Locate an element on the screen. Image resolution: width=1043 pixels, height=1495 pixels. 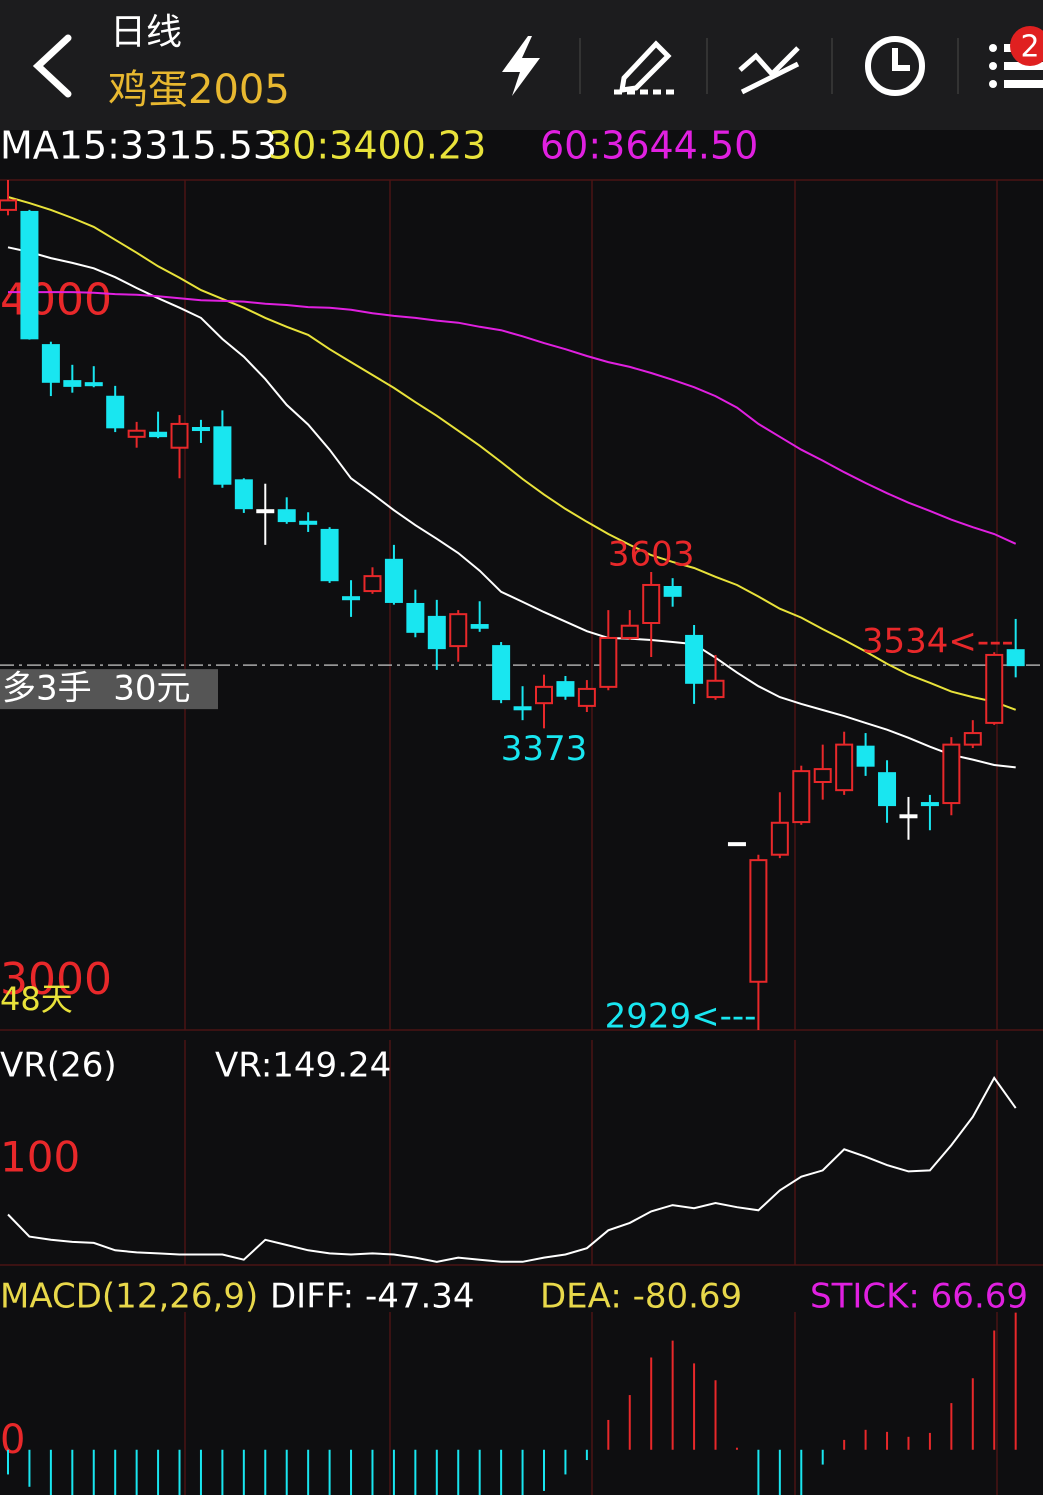
price-annotation: 3373 is located at coordinates (544, 749).